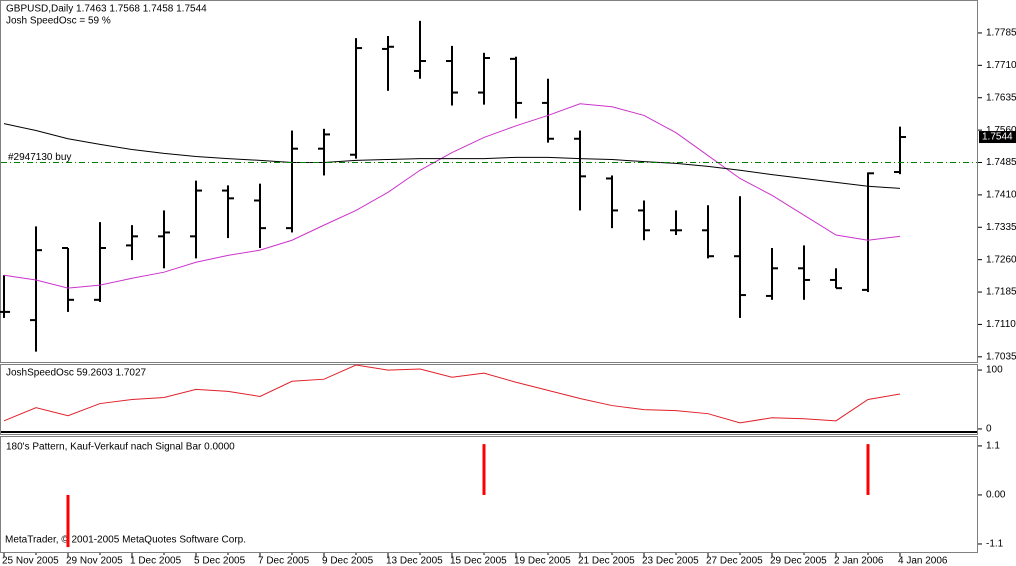 This screenshot has height=566, width=1016. Describe the element at coordinates (58, 21) in the screenshot. I see `main-subtitle: Josh SpeedOsc = 59 %` at that location.